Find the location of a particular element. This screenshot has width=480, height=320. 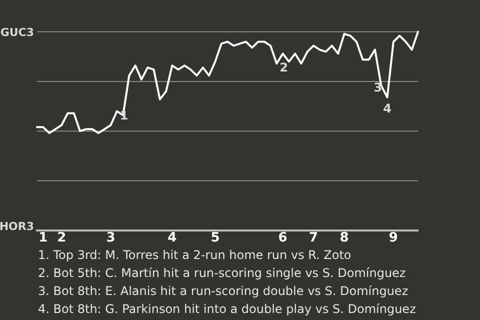

text: GUC3 is located at coordinates (17, 33).